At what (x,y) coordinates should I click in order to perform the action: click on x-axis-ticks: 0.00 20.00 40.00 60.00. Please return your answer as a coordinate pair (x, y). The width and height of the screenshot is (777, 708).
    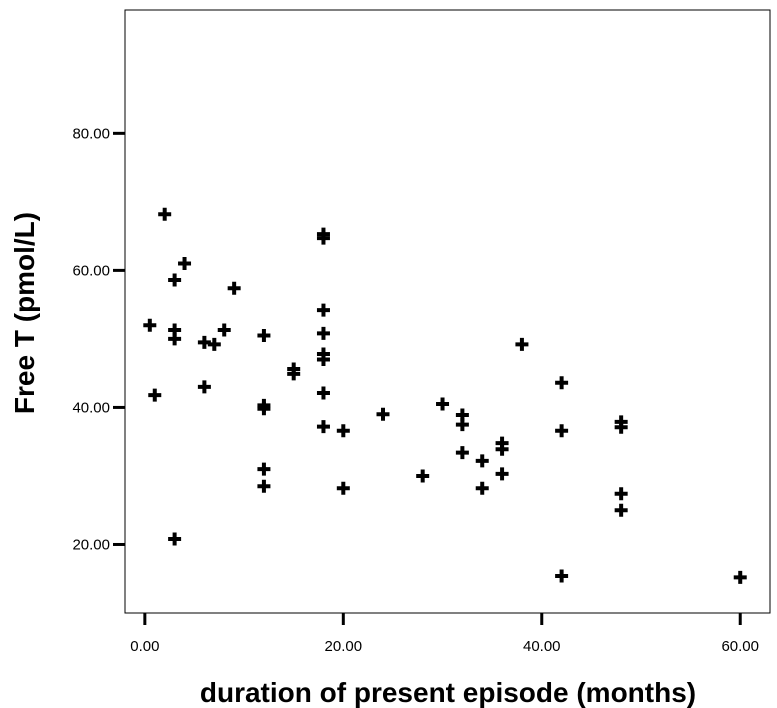
    Looking at the image, I should click on (444, 634).